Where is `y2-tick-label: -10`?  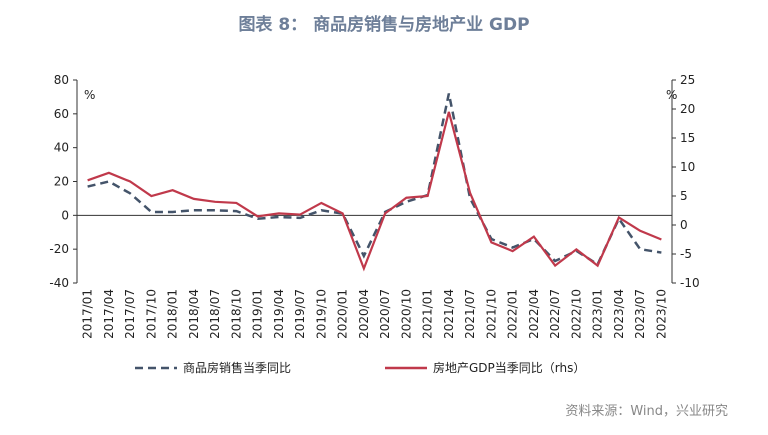
y2-tick-label: -10 is located at coordinates (690, 283).